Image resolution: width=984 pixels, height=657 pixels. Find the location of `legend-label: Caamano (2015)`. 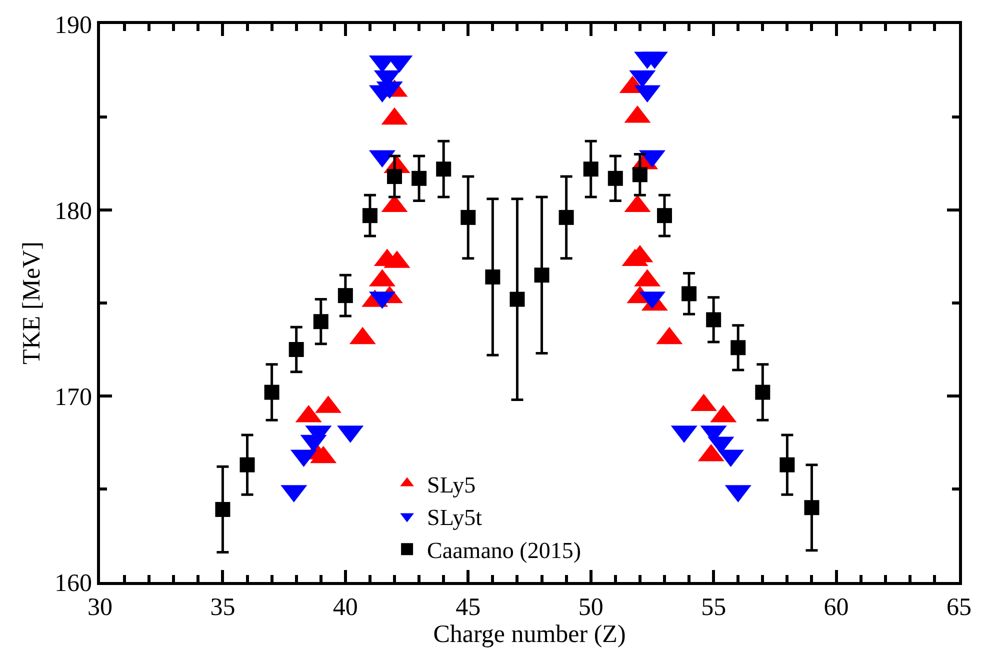

legend-label: Caamano (2015) is located at coordinates (504, 551).